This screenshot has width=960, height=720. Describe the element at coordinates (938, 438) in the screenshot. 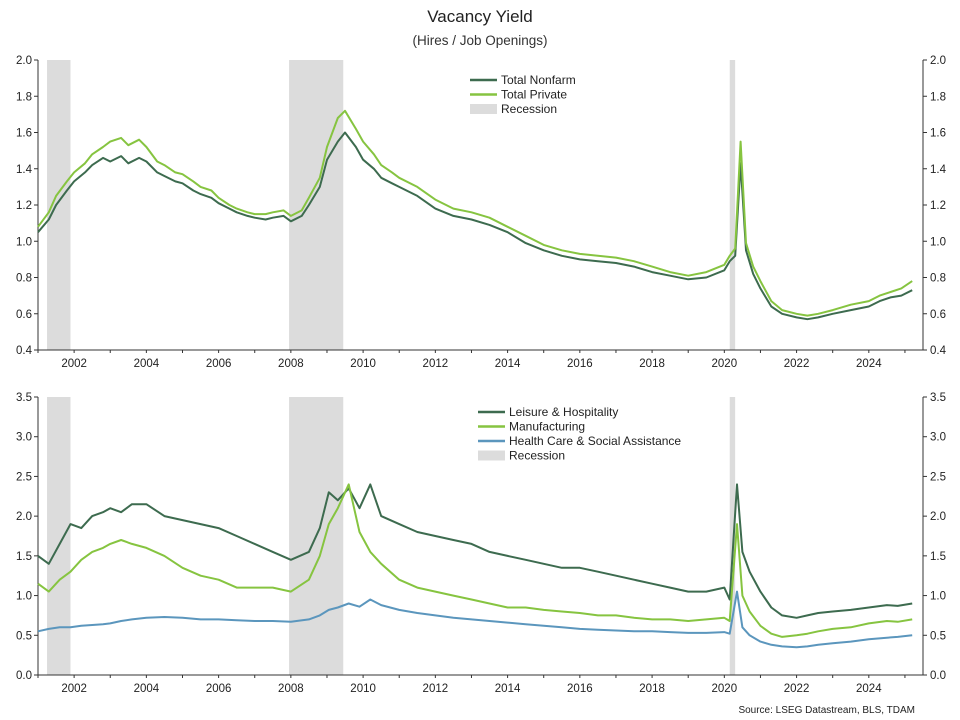

I see `y-tick-label-right: 3.0` at that location.